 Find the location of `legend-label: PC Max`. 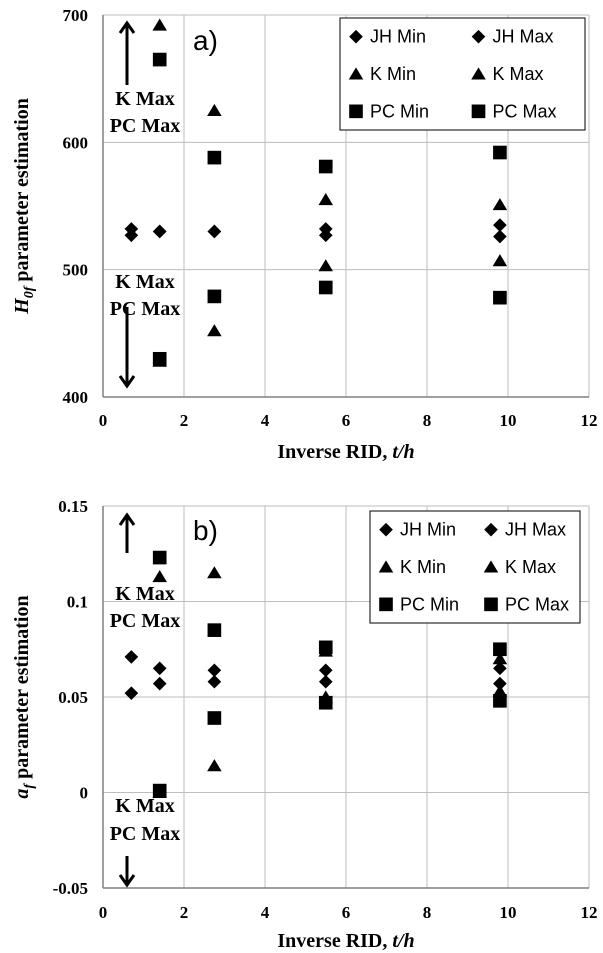

legend-label: PC Max is located at coordinates (537, 604).